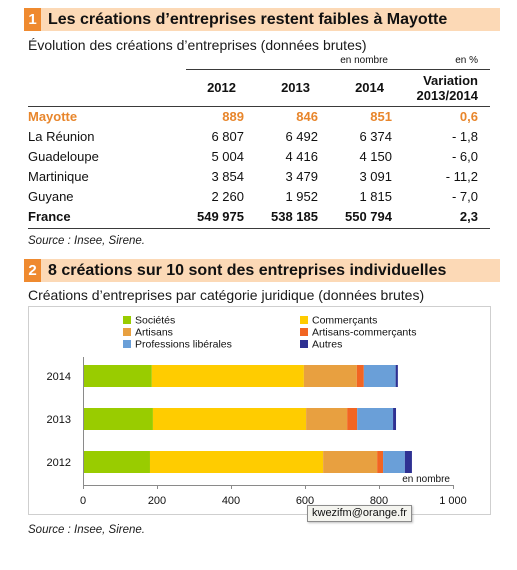 This screenshot has height=570, width=517. Describe the element at coordinates (118, 419) in the screenshot. I see `bar-2013-societes` at that location.